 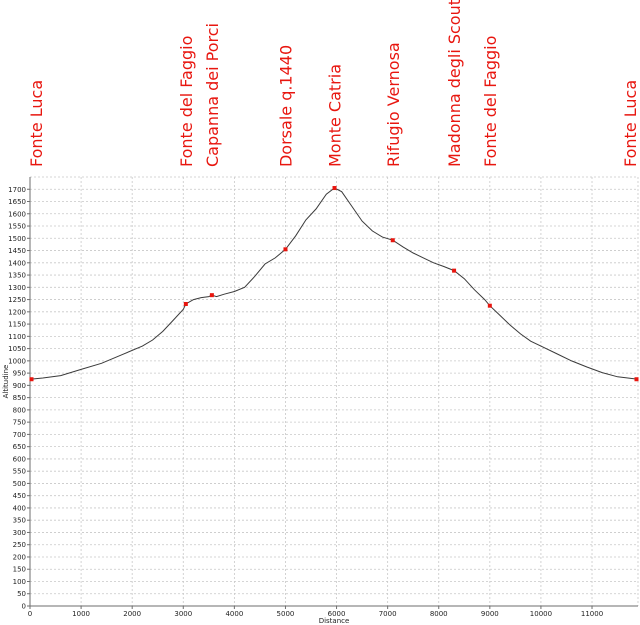 I want to click on y-tick-label: 800, so click(x=19, y=410).